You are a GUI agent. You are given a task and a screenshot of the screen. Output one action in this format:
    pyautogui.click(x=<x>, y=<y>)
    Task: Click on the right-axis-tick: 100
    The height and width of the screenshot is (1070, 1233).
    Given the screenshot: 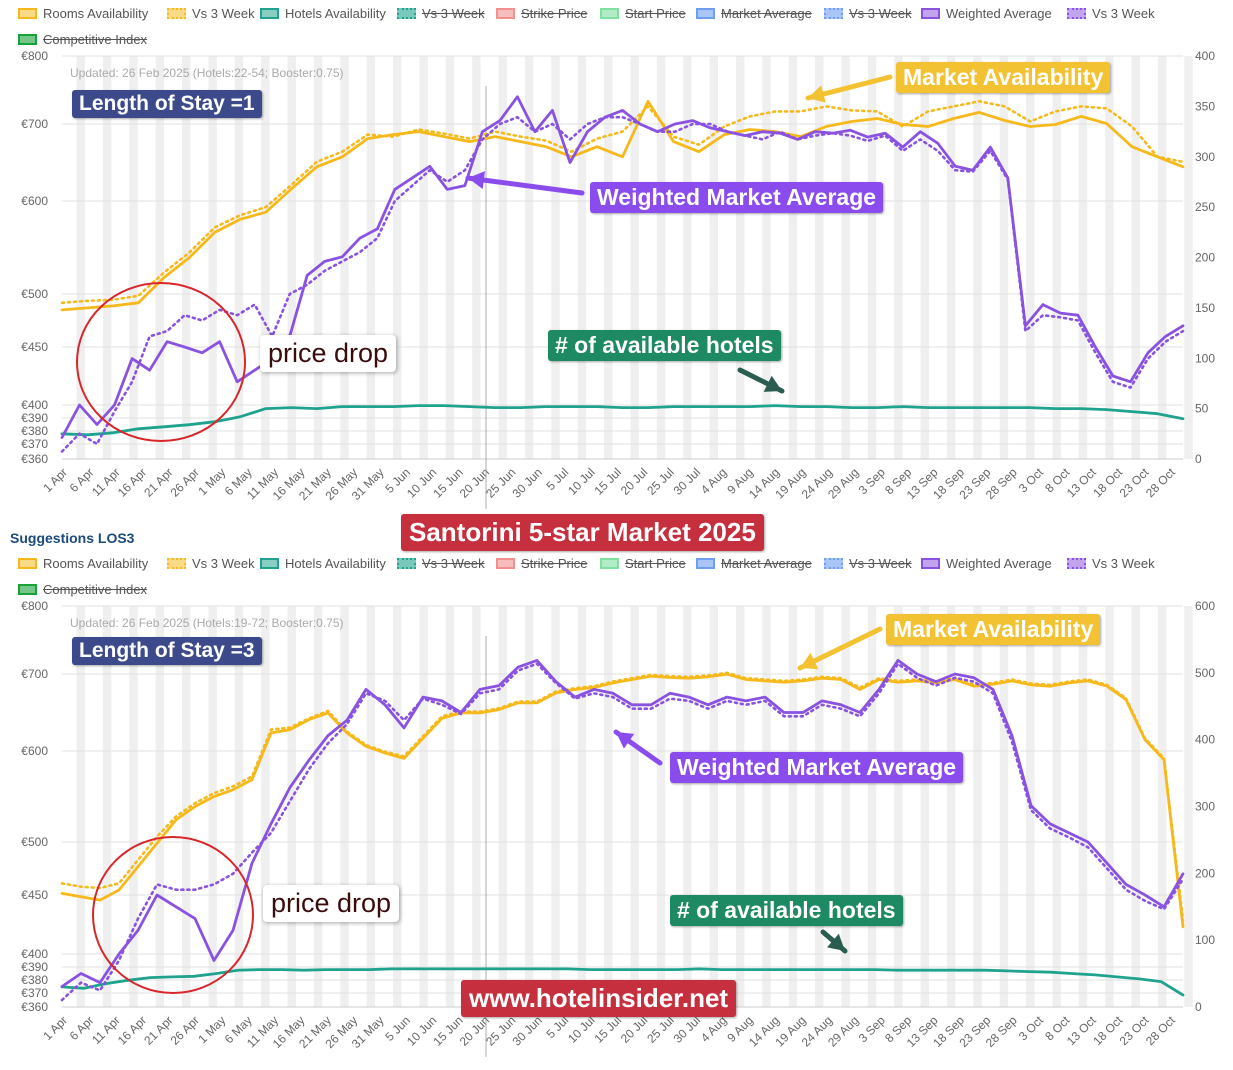 What is the action you would take?
    pyautogui.click(x=1205, y=358)
    